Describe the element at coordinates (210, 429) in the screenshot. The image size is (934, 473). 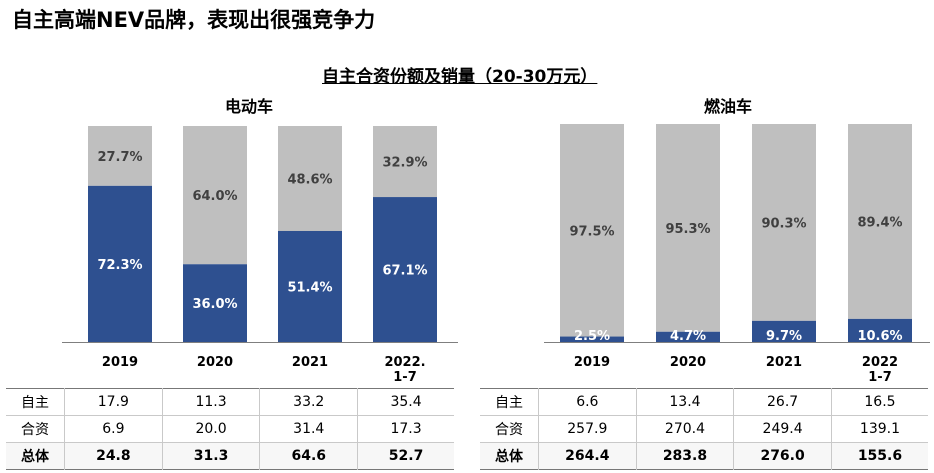
I see `table-cell: 20.0` at that location.